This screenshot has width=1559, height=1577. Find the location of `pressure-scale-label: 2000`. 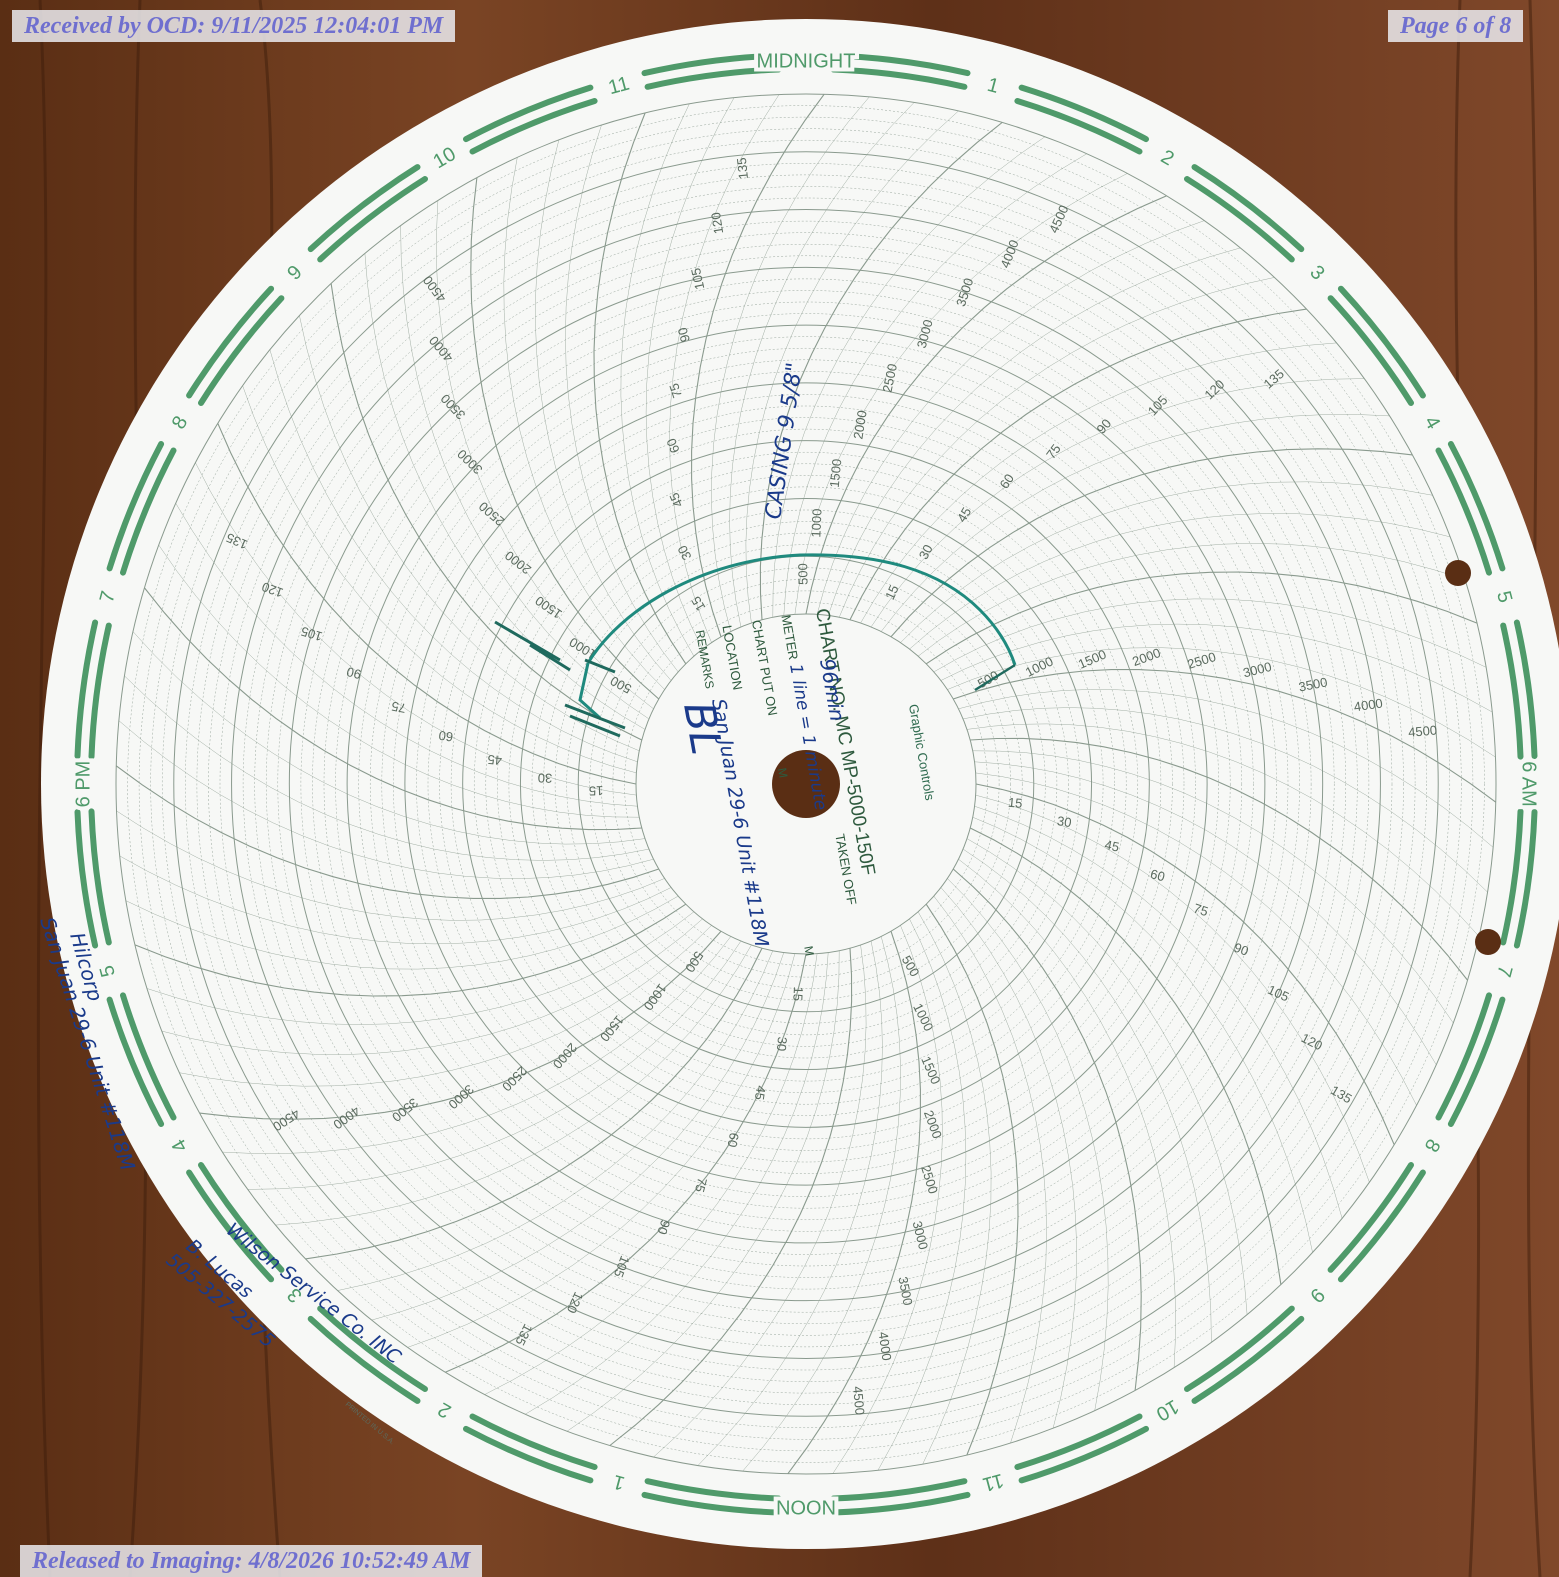

pressure-scale-label: 2000 is located at coordinates (859, 424).